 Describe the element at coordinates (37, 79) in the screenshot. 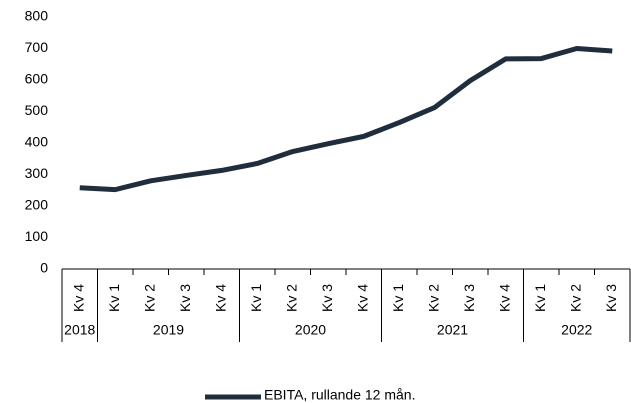

I see `y-tick-label: 600` at that location.